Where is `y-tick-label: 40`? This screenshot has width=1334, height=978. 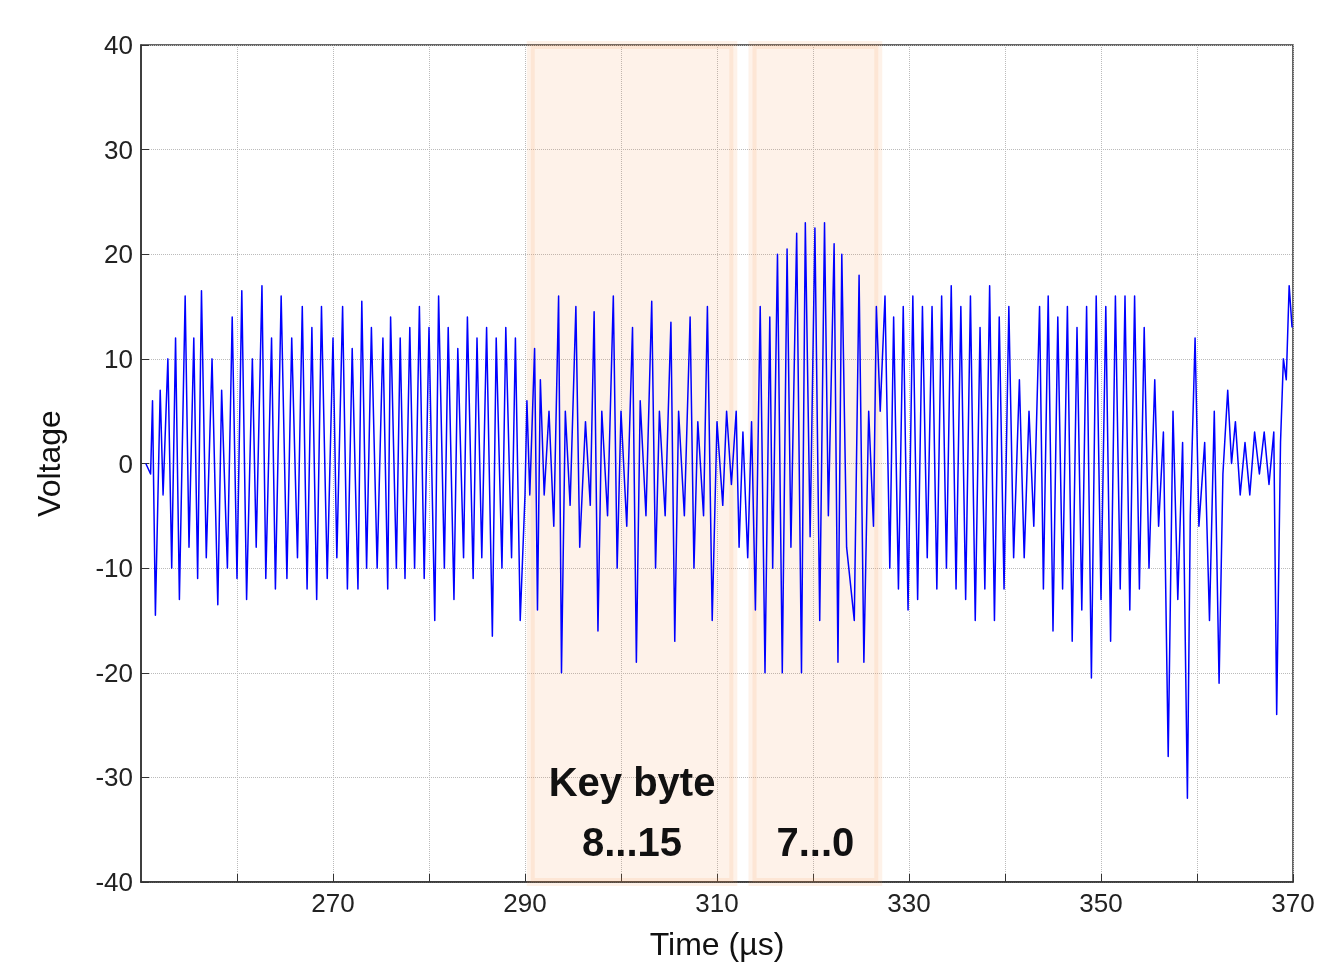
y-tick-label: 40 is located at coordinates (118, 45).